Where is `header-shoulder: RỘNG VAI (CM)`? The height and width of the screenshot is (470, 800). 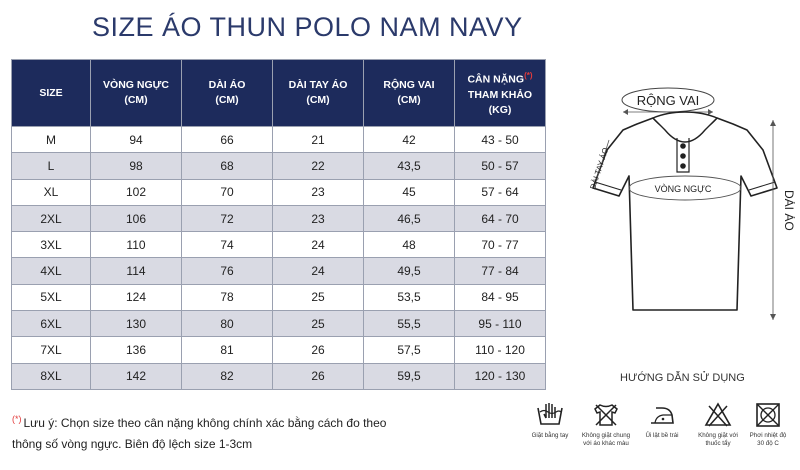
header-shoulder: RỘNG VAI (CM) is located at coordinates (409, 93).